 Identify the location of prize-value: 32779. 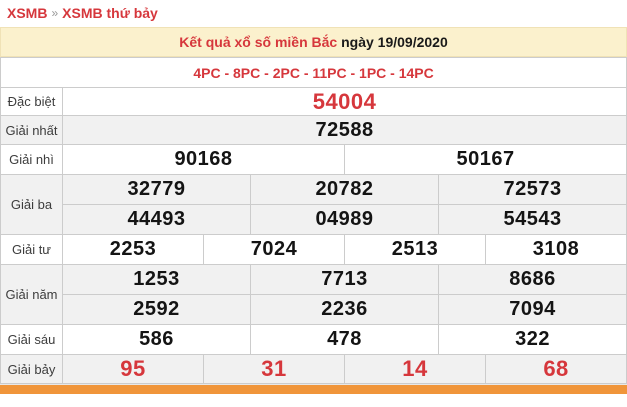
(156, 189).